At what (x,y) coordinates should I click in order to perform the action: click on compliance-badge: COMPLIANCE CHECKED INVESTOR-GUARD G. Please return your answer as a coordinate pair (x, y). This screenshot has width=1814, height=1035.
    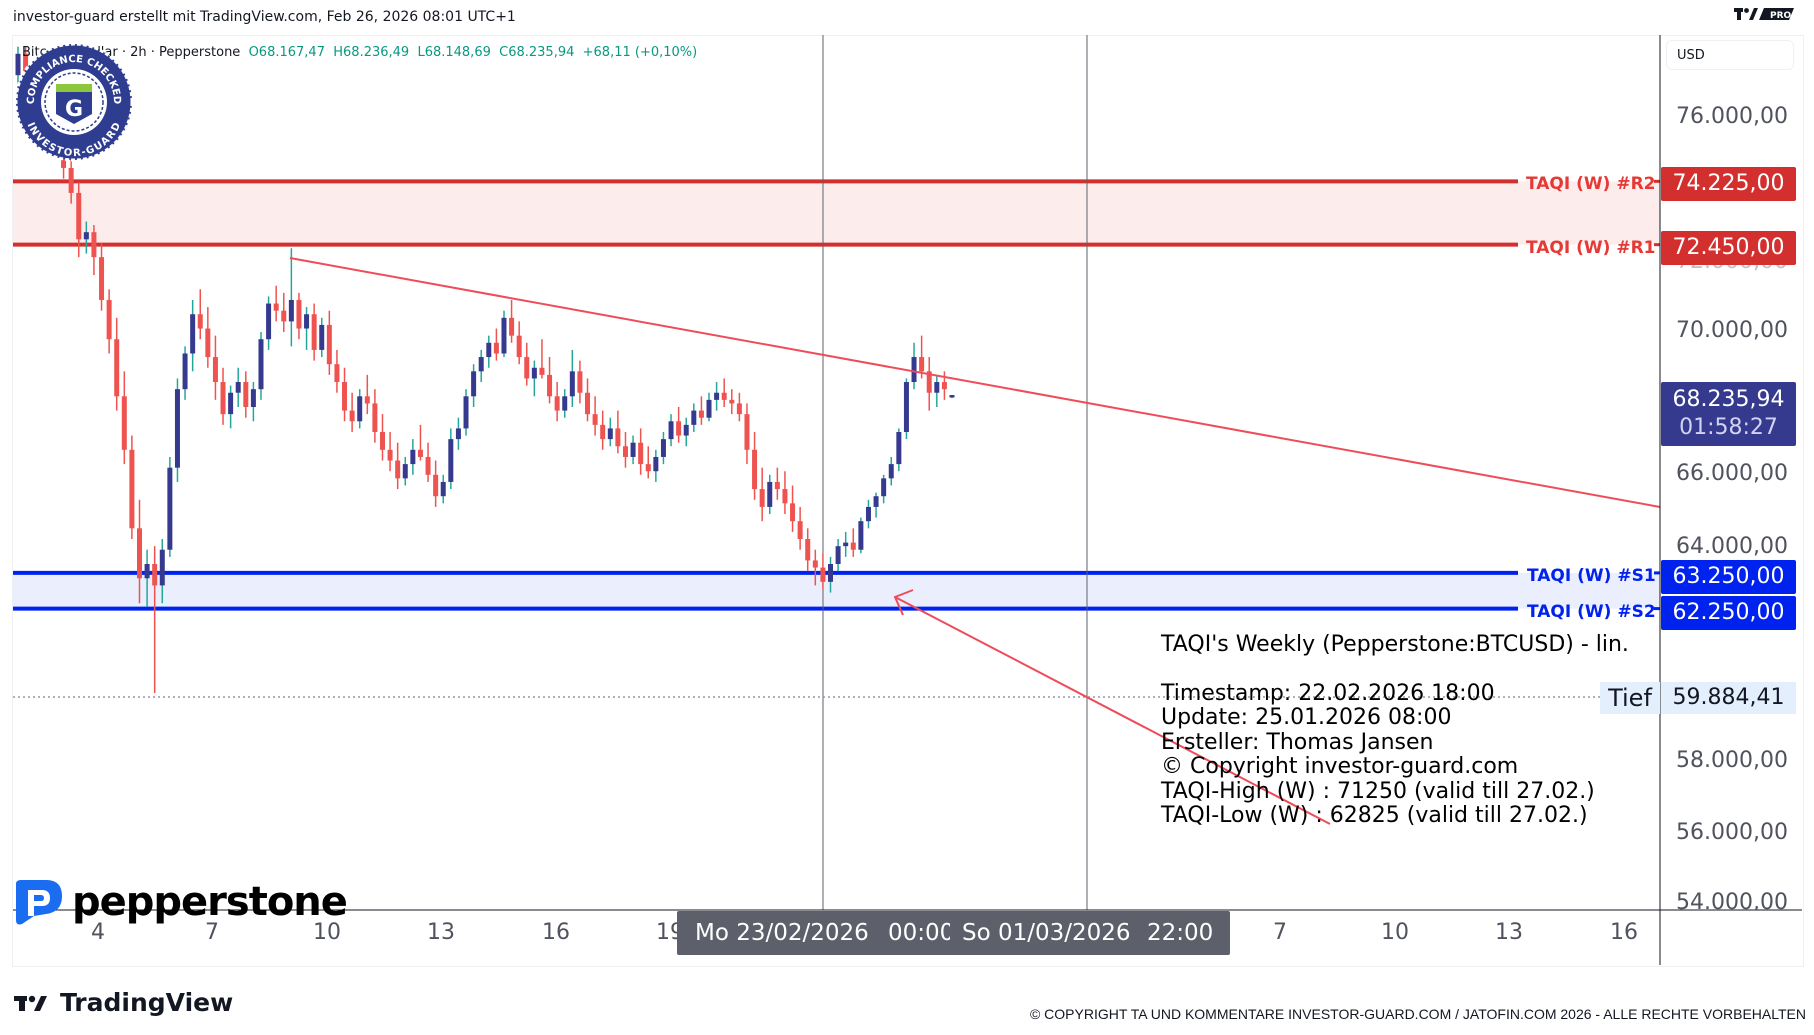
    Looking at the image, I should click on (74, 102).